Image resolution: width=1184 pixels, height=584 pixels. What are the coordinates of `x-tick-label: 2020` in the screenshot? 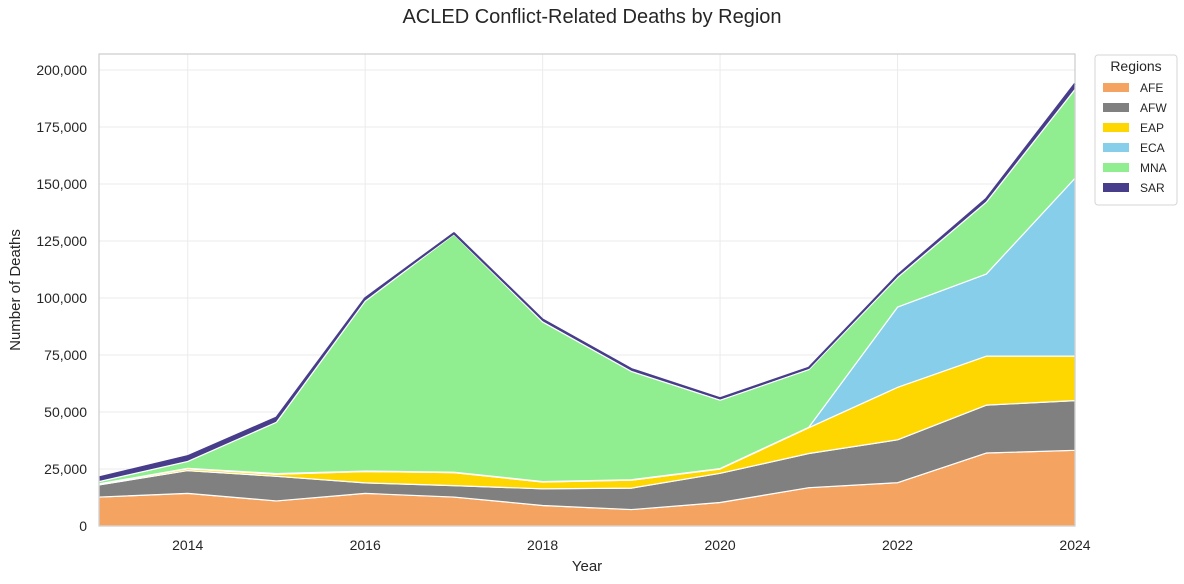 It's located at (720, 545).